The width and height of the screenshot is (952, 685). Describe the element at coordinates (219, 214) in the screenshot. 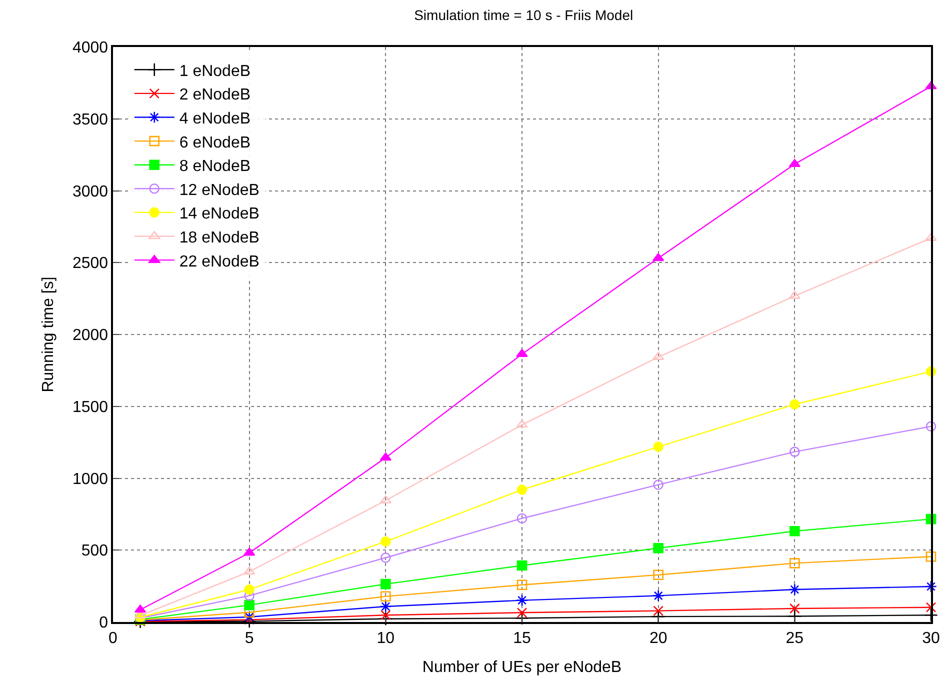

I see `legend-label: 14 eNodeB` at that location.